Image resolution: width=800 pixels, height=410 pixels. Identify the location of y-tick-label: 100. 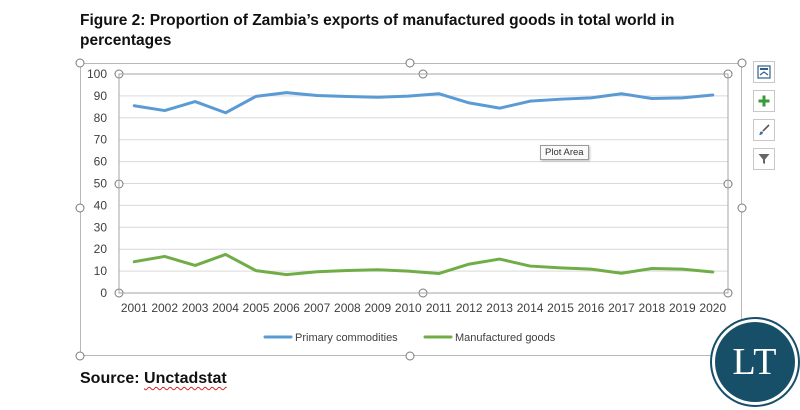
(97, 74).